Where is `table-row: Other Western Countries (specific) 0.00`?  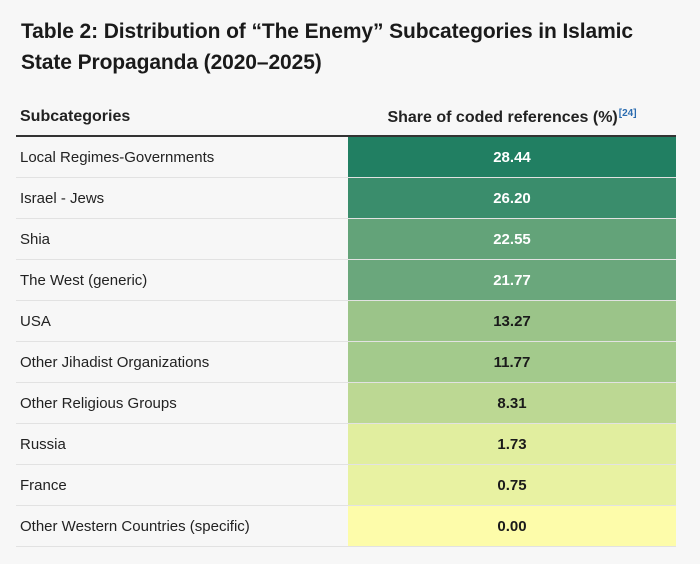 table-row: Other Western Countries (specific) 0.00 is located at coordinates (346, 526).